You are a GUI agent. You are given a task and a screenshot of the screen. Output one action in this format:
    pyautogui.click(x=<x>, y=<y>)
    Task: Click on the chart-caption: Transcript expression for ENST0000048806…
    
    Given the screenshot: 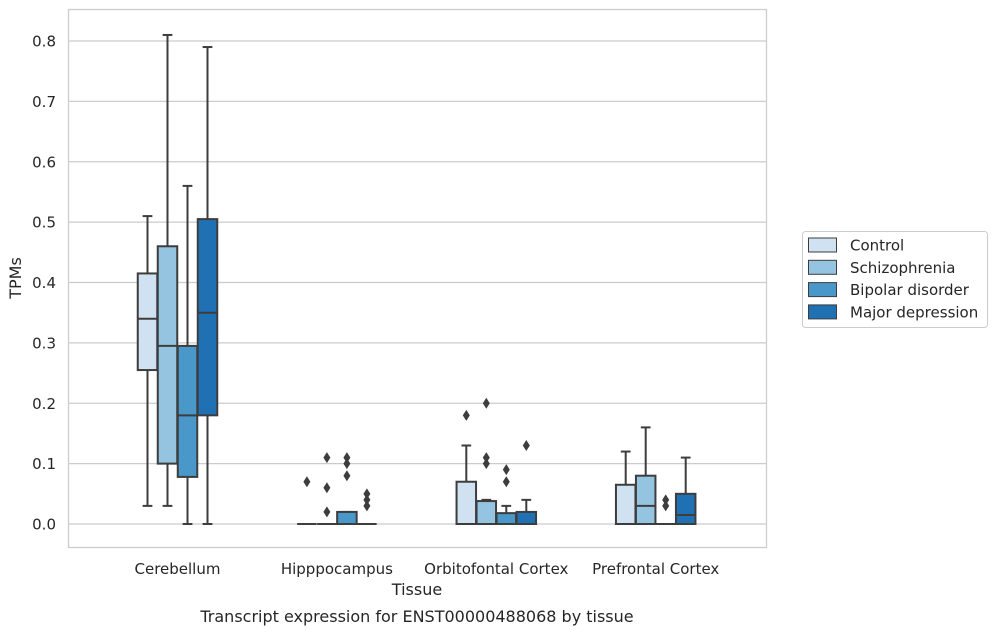 What is the action you would take?
    pyautogui.click(x=416, y=616)
    